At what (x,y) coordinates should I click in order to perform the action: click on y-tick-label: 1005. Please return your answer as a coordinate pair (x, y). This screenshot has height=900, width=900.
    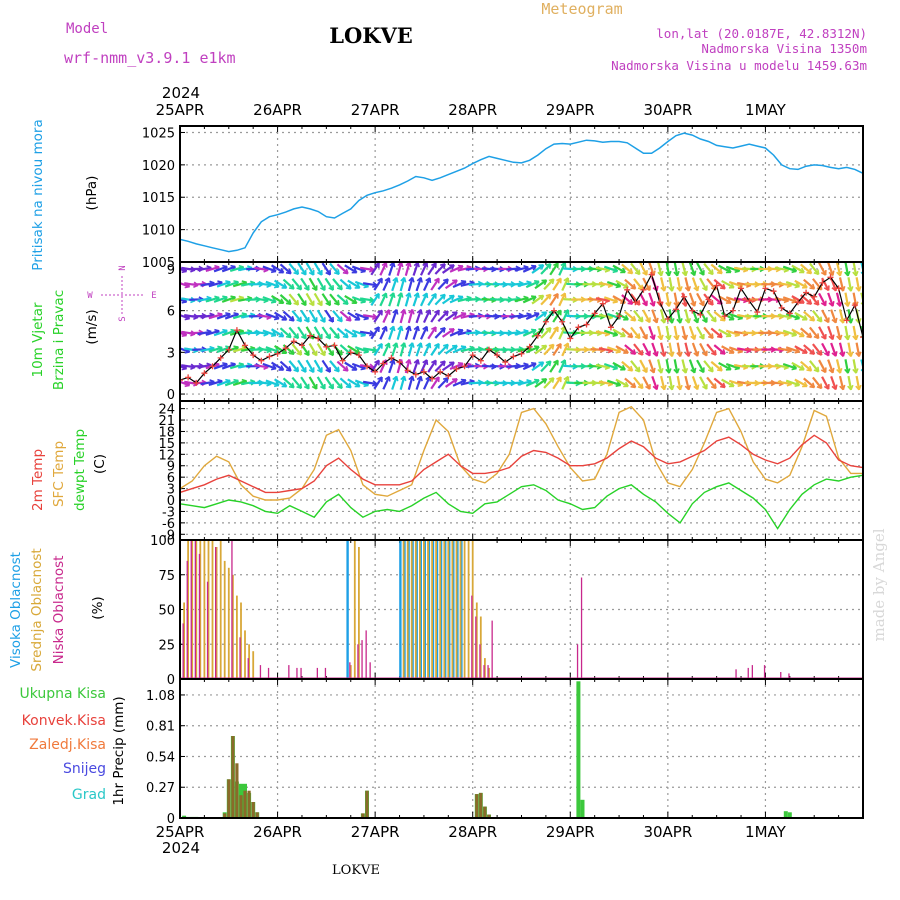
    Looking at the image, I should click on (158, 263).